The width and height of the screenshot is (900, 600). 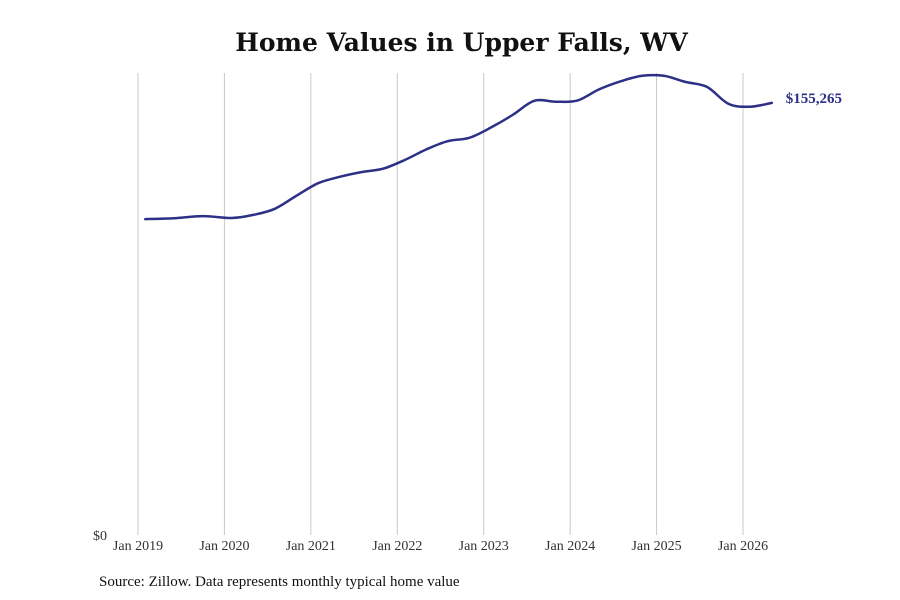 What do you see at coordinates (311, 546) in the screenshot?
I see `x-tick-label: Jan 2021` at bounding box center [311, 546].